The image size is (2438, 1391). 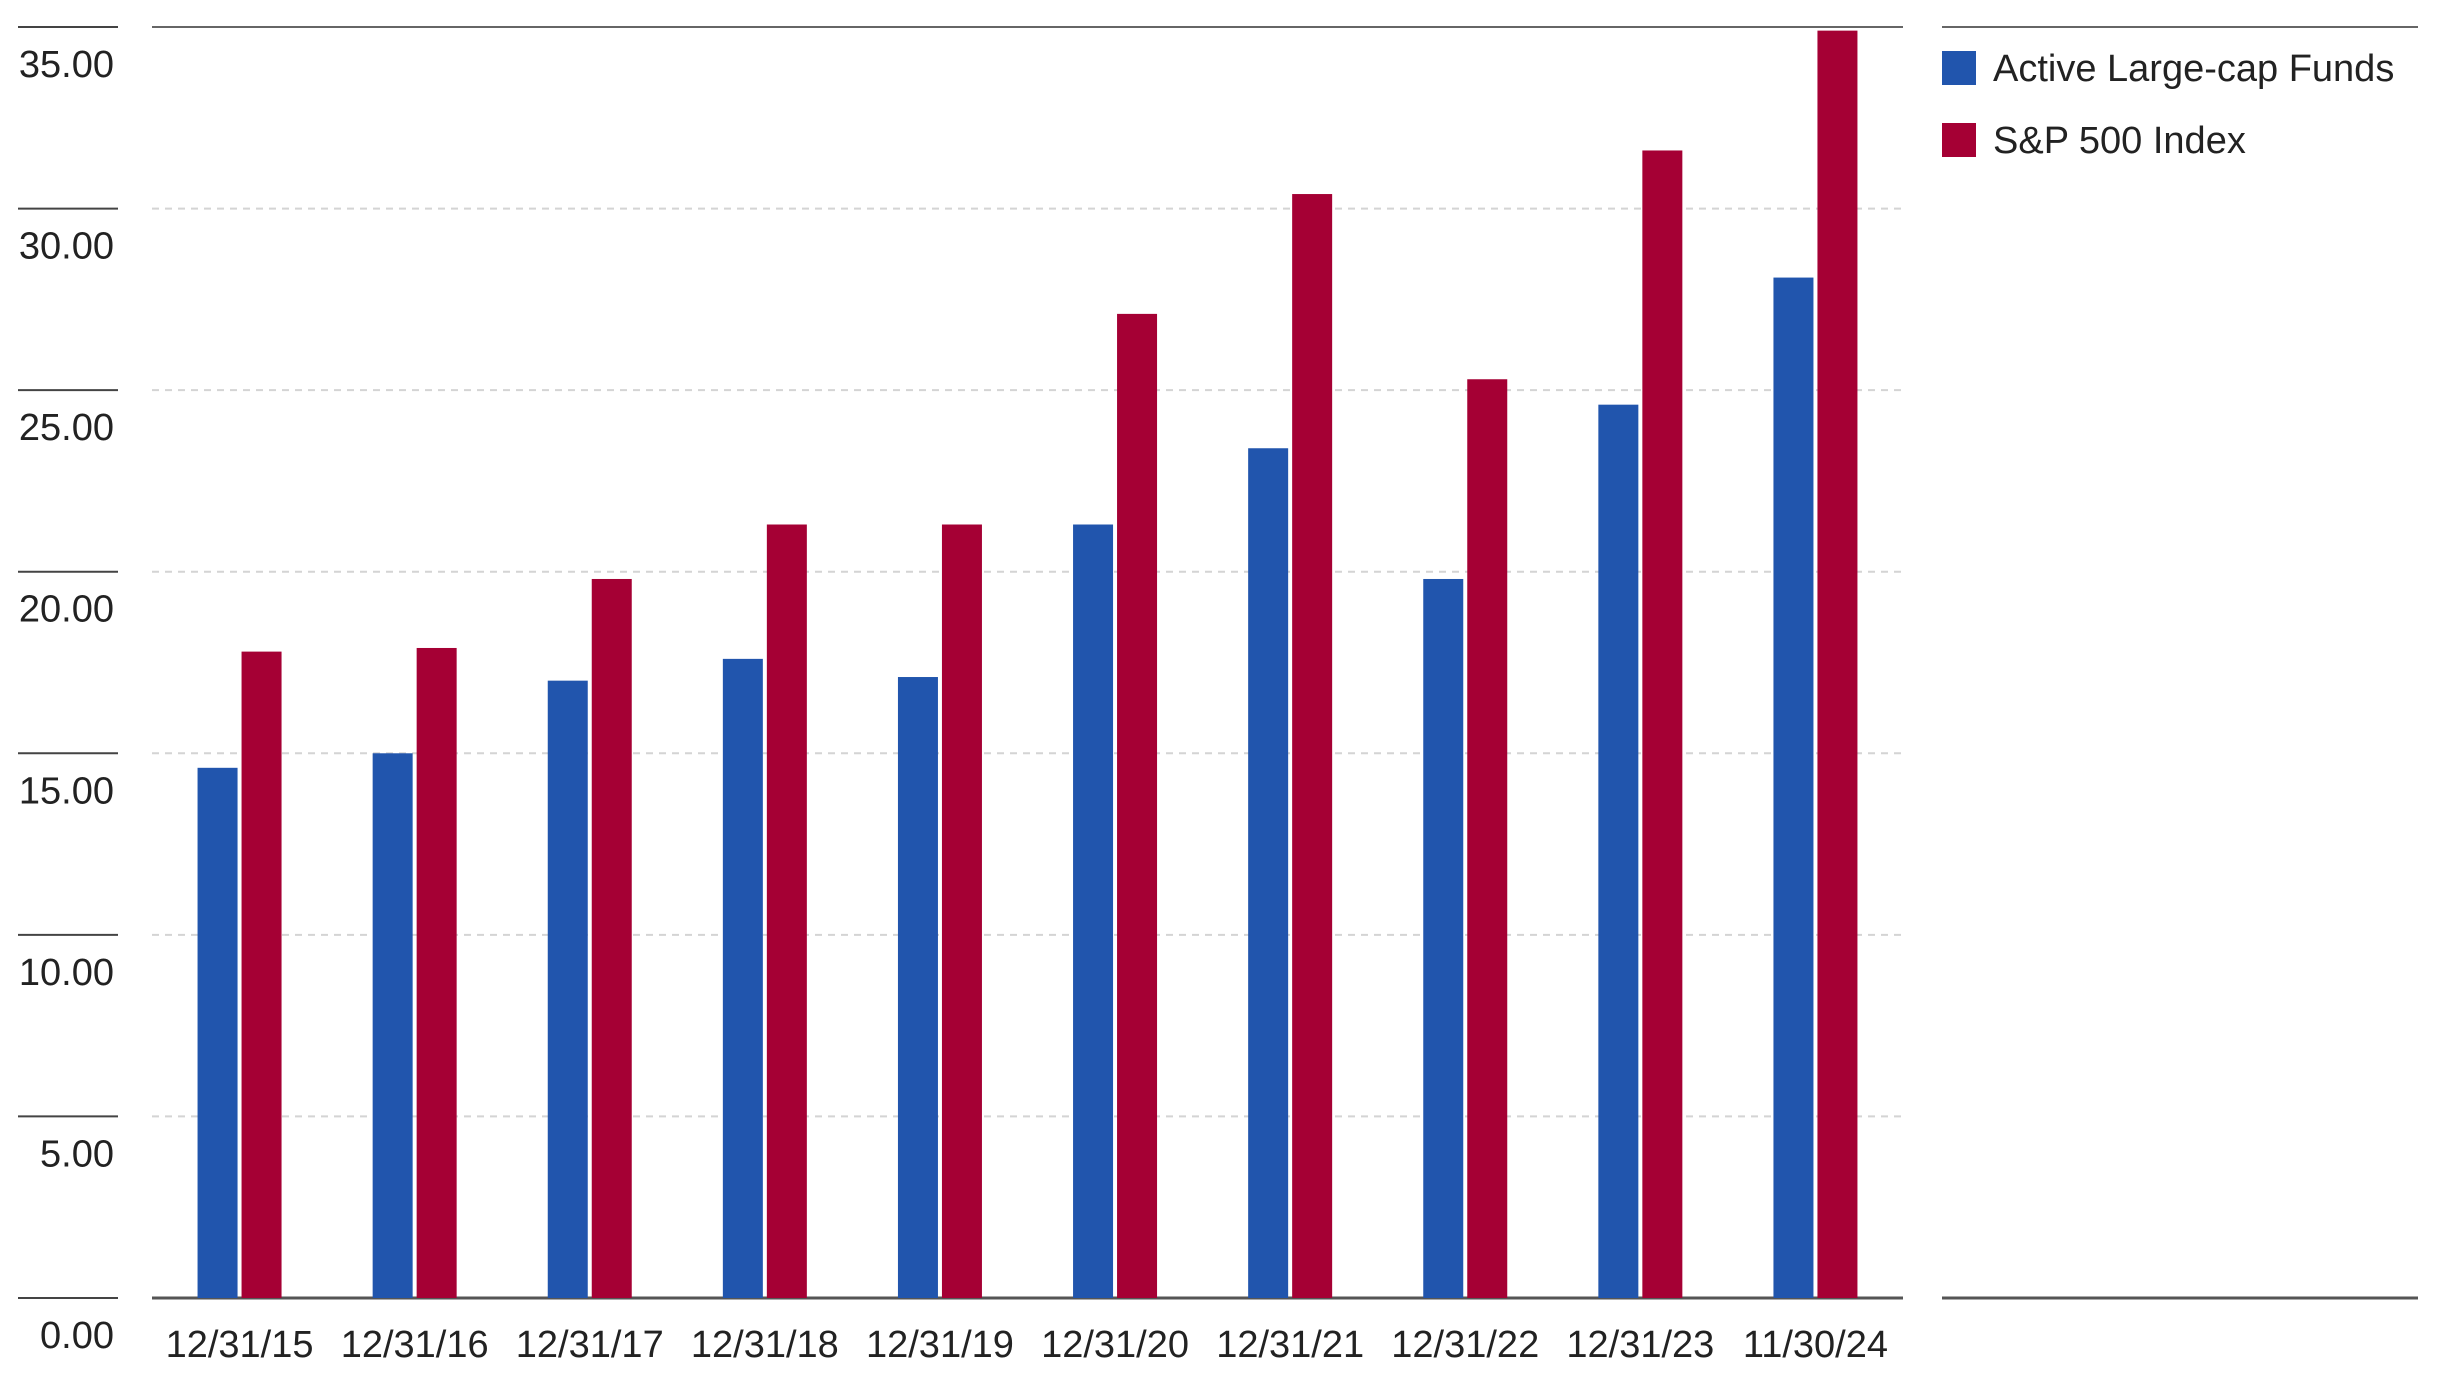 I want to click on legend-label: Active Large-cap Funds, so click(x=2193, y=69).